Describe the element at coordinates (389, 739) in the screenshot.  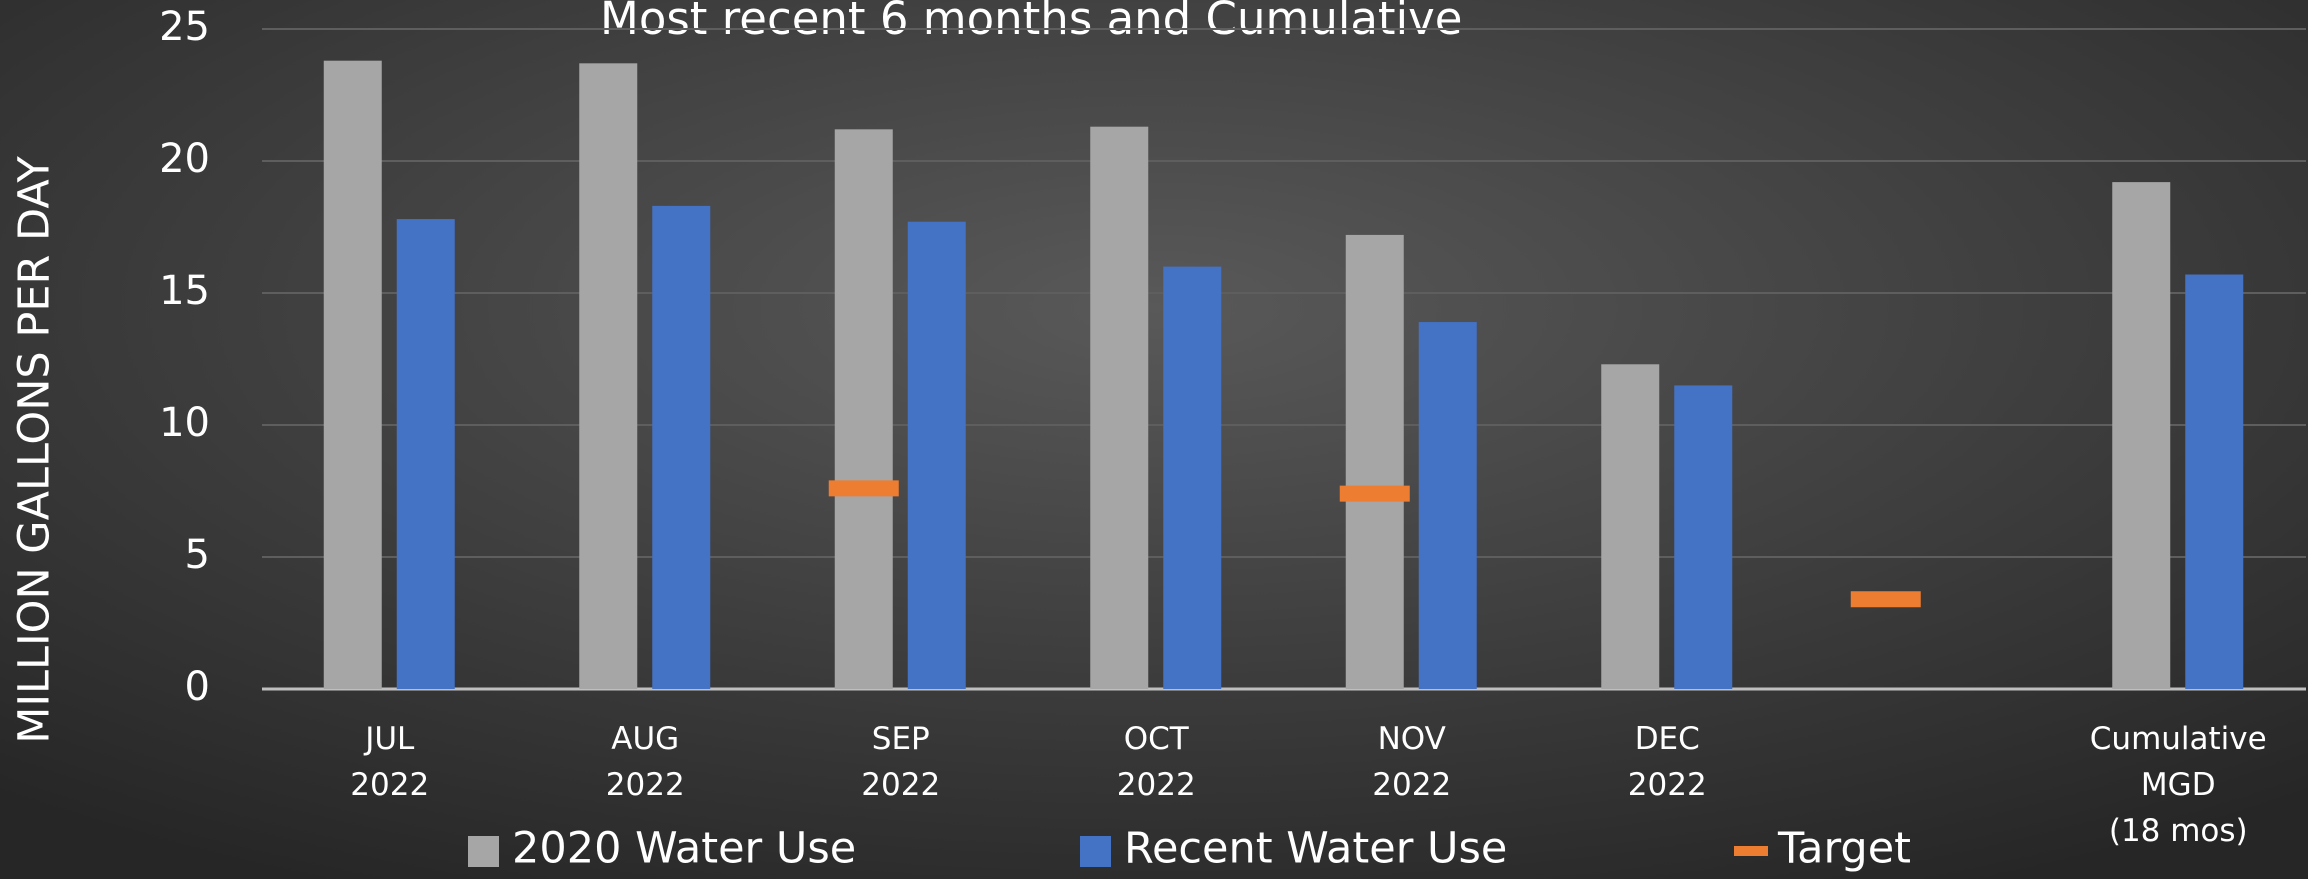
I see `x-tick-label-line: JUL` at that location.